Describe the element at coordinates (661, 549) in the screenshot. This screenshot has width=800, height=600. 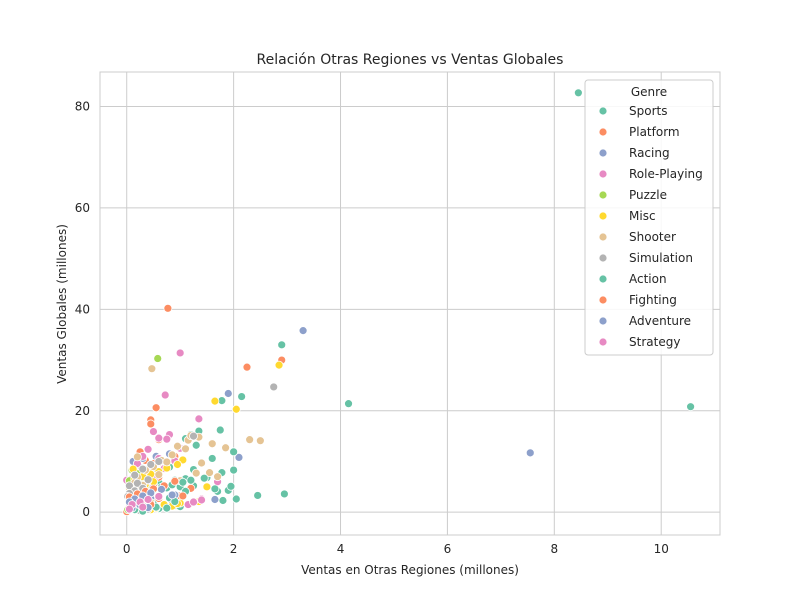
I see `x-tick-label: 10` at that location.